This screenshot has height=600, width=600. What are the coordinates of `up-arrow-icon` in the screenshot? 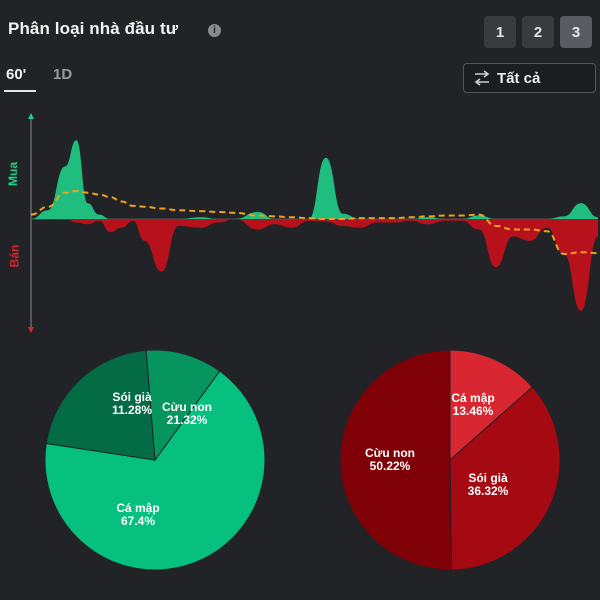 It's located at (31, 116).